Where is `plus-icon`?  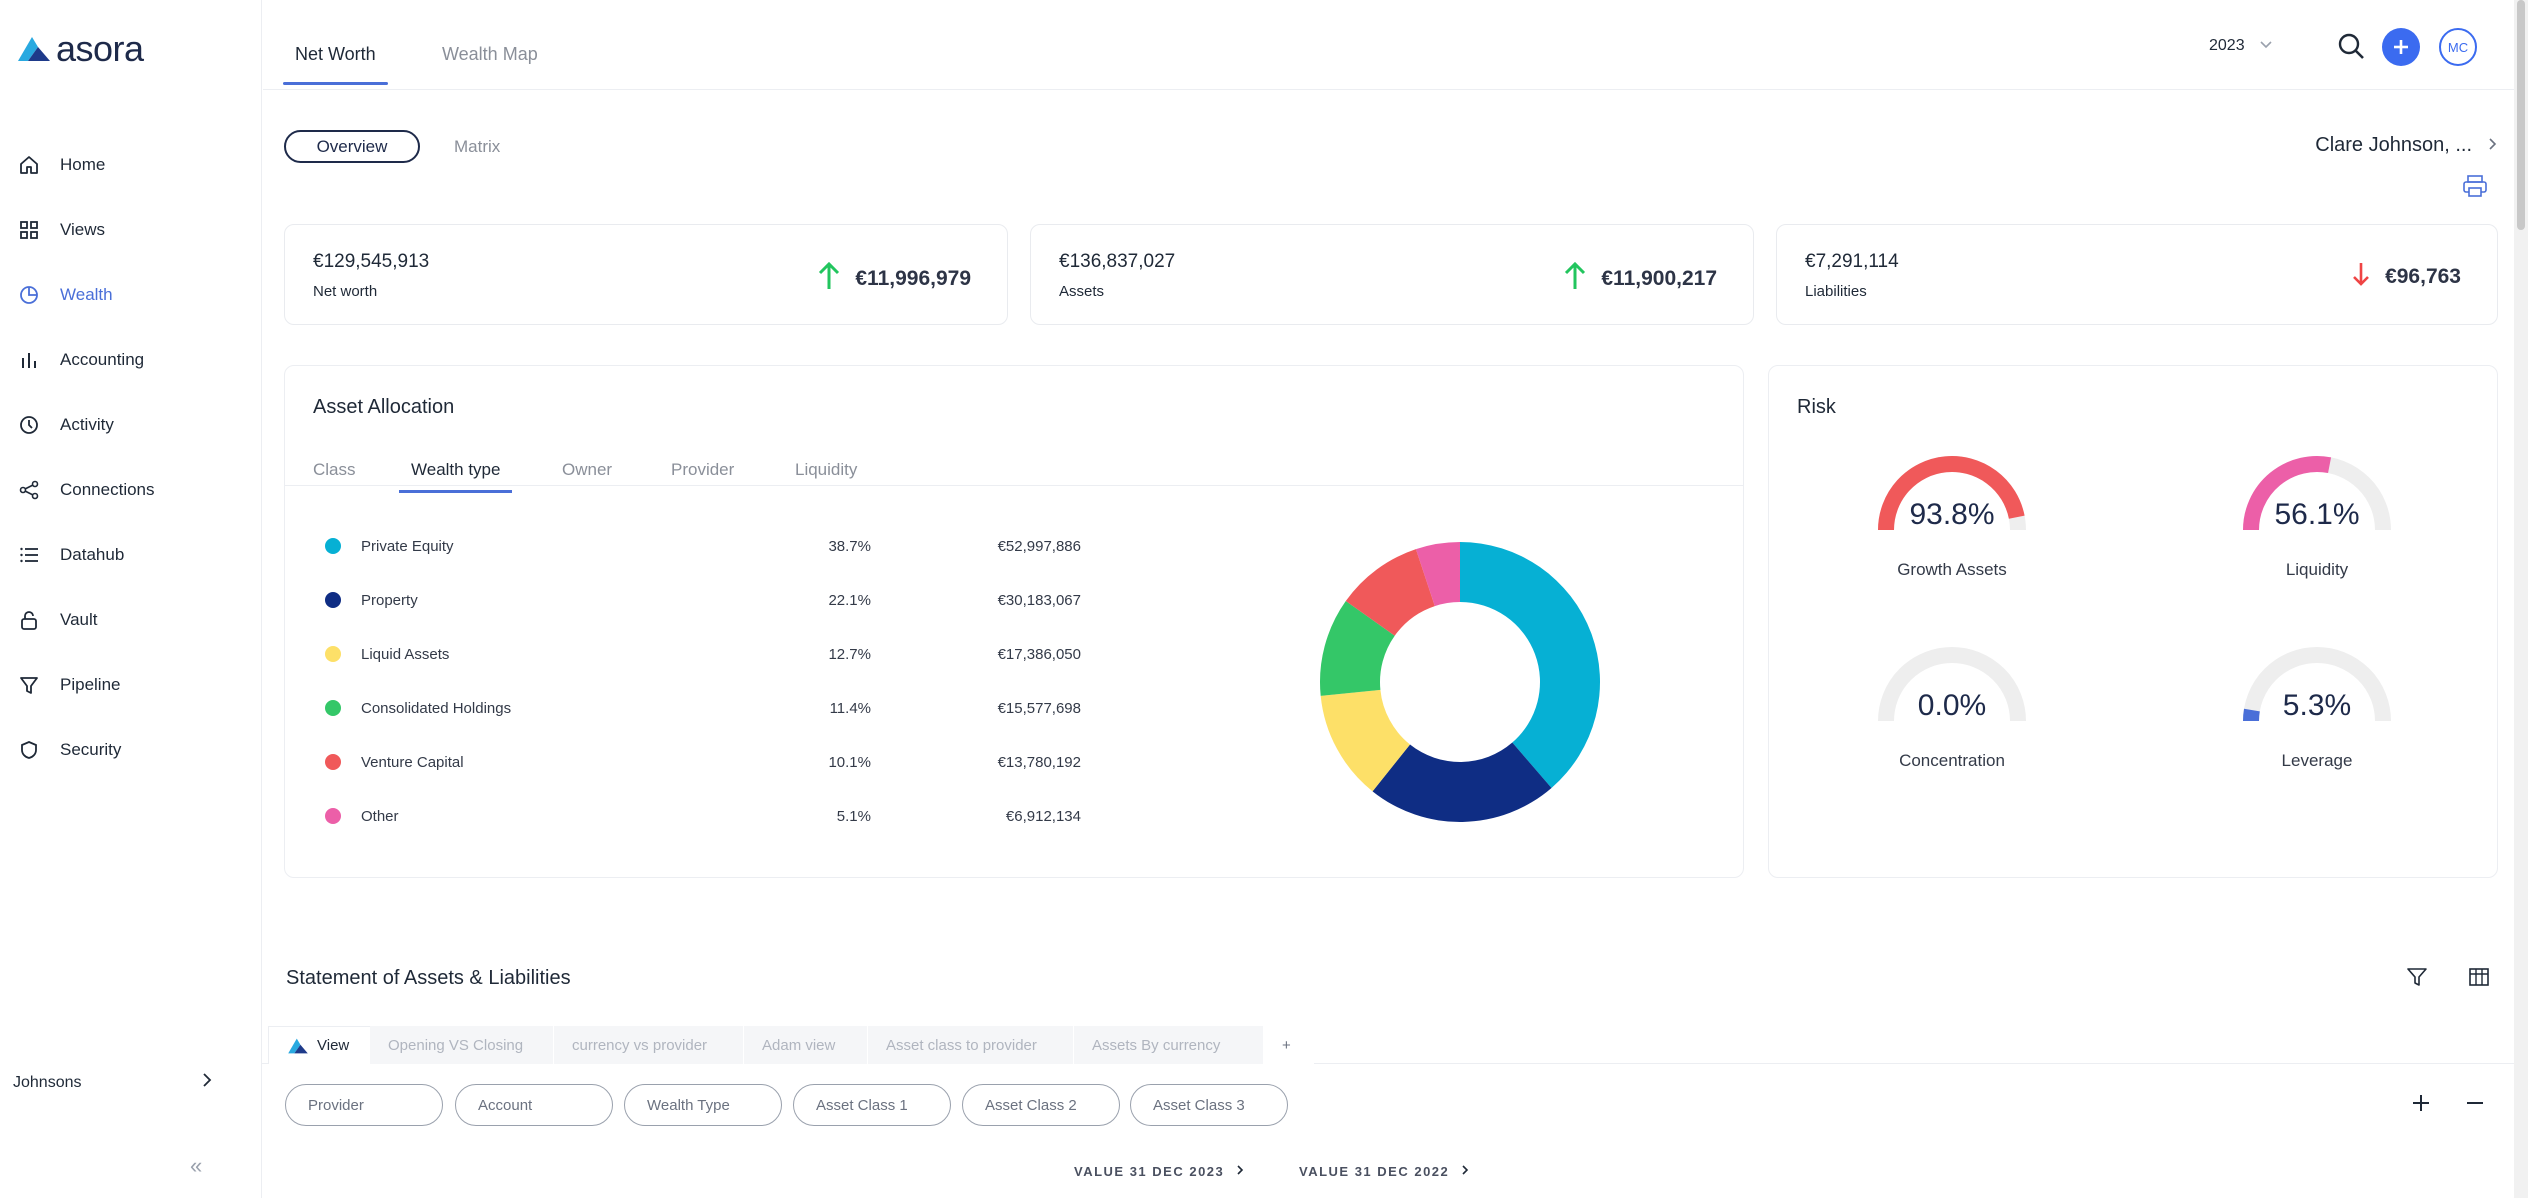 plus-icon is located at coordinates (2421, 1103).